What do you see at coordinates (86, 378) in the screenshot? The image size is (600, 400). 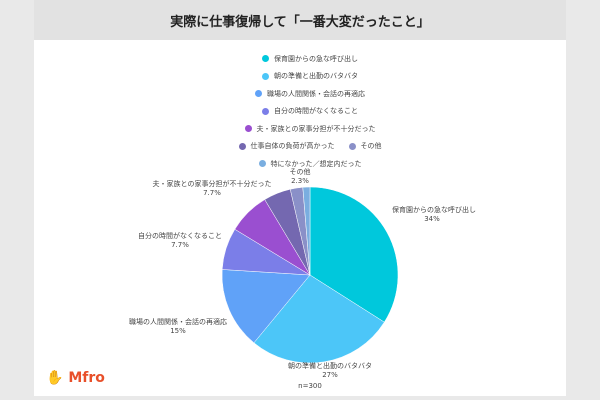 I see `logo-text: Mfro` at bounding box center [86, 378].